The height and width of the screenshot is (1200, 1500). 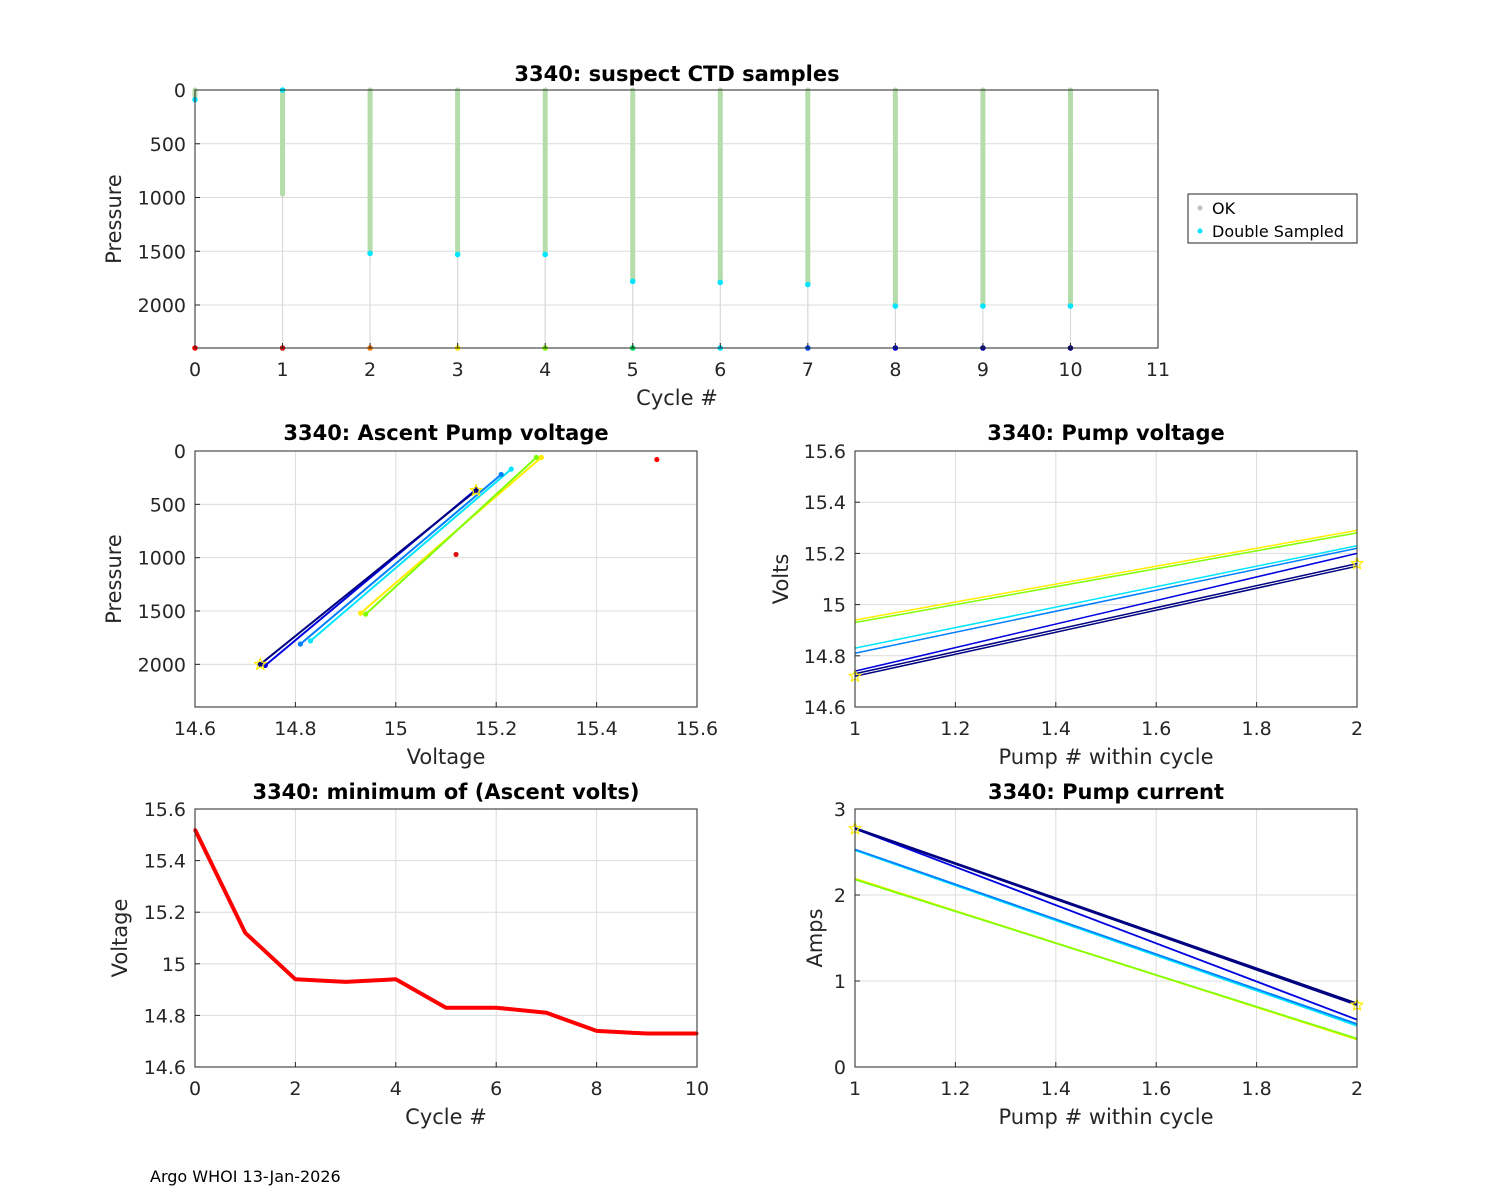 I want to click on ctd-title: 3340: suspect CTD samples, so click(x=676, y=74).